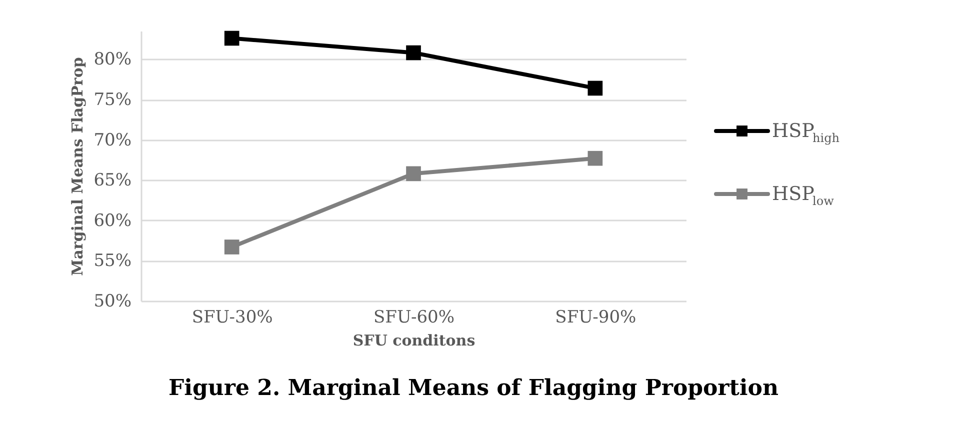  I want to click on x-axis-title: SFU conditons, so click(414, 341).